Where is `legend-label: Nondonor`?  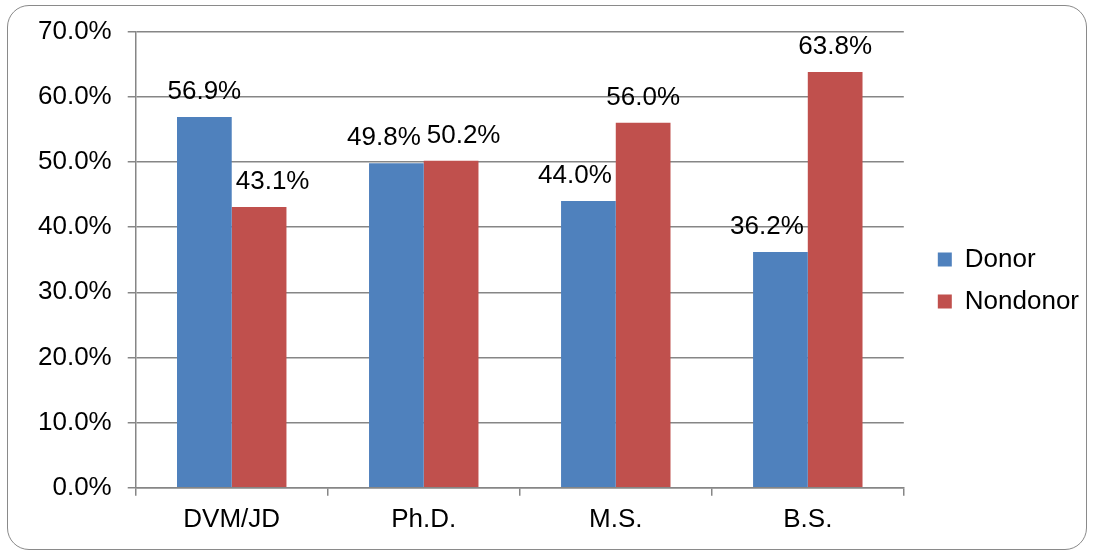
legend-label: Nondonor is located at coordinates (1022, 299).